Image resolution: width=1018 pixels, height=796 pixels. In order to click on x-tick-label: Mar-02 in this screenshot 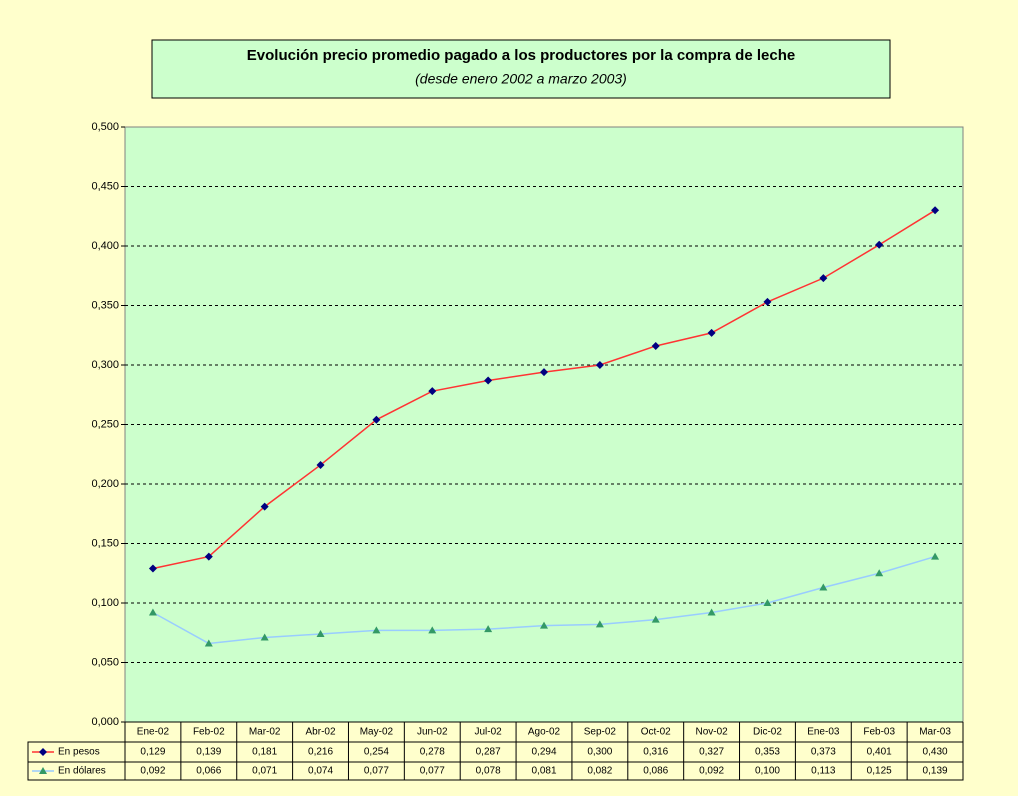, I will do `click(265, 732)`.